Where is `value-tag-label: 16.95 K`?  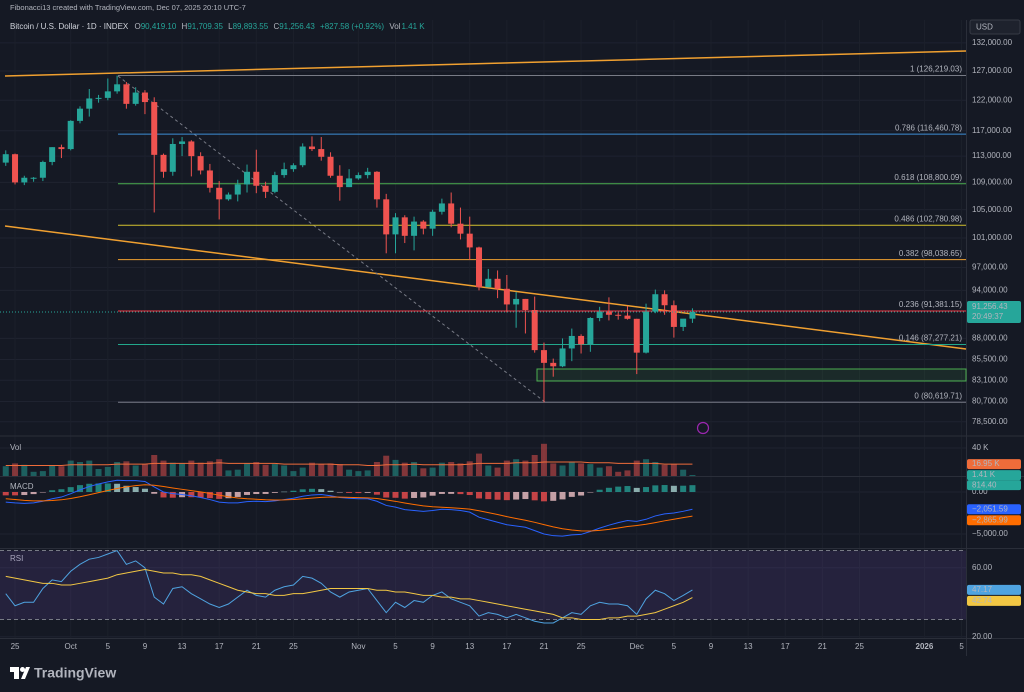
value-tag-label: 16.95 K is located at coordinates (986, 463).